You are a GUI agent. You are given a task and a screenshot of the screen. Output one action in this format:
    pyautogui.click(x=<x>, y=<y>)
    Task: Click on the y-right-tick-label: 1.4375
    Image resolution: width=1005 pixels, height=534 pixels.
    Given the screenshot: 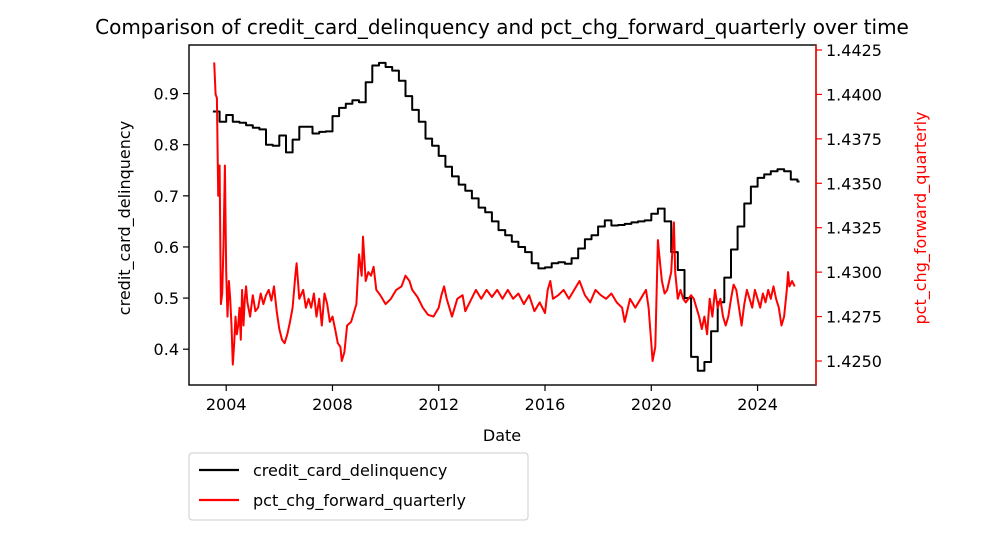 What is the action you would take?
    pyautogui.click(x=854, y=139)
    